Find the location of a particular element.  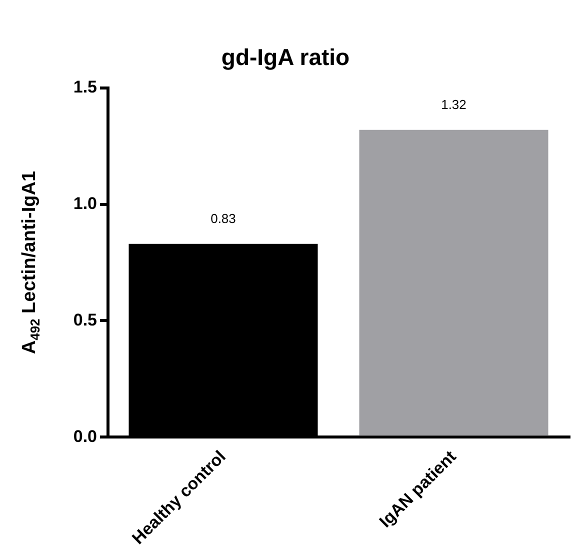

data-label: 1.32 is located at coordinates (453, 104).